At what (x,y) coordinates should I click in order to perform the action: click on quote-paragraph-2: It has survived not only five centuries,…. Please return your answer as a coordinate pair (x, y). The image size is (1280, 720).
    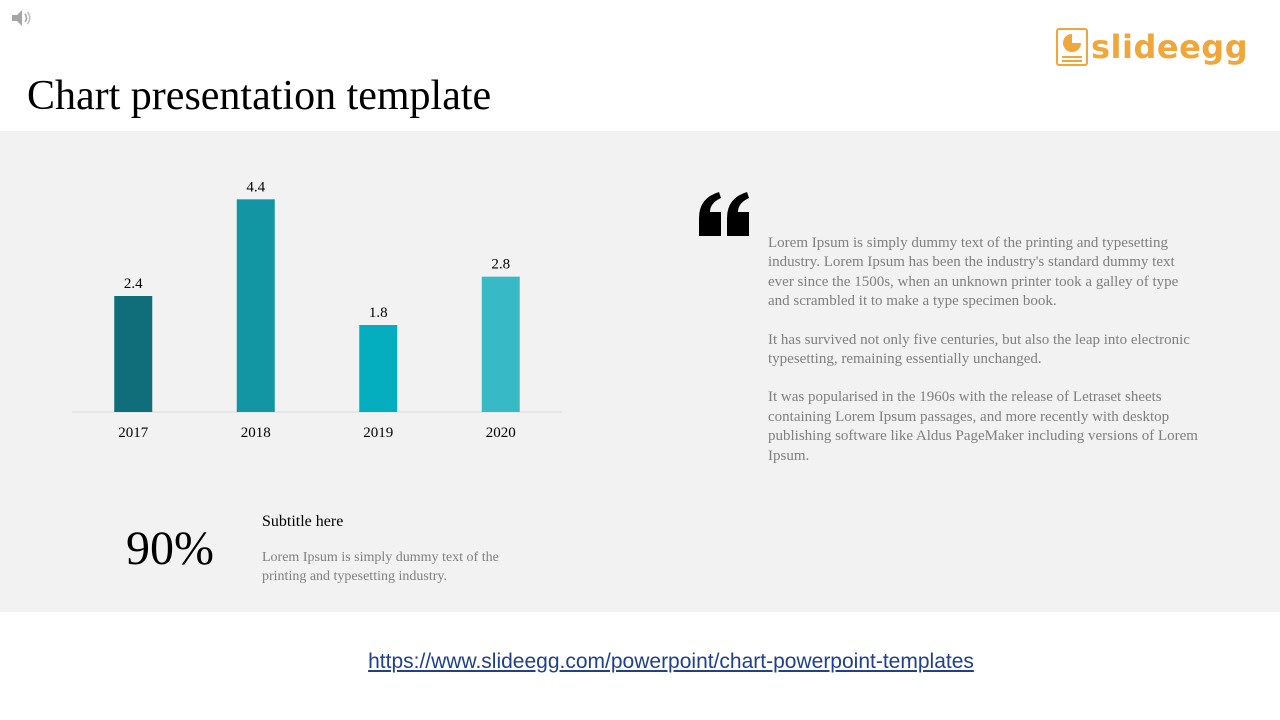
    Looking at the image, I should click on (979, 349).